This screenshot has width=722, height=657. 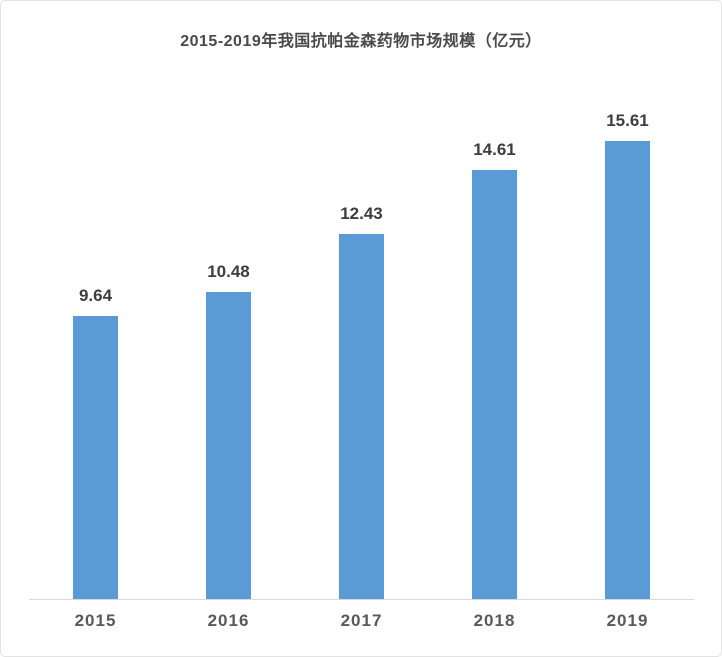 I want to click on x-axis-label: 2018, so click(x=494, y=620).